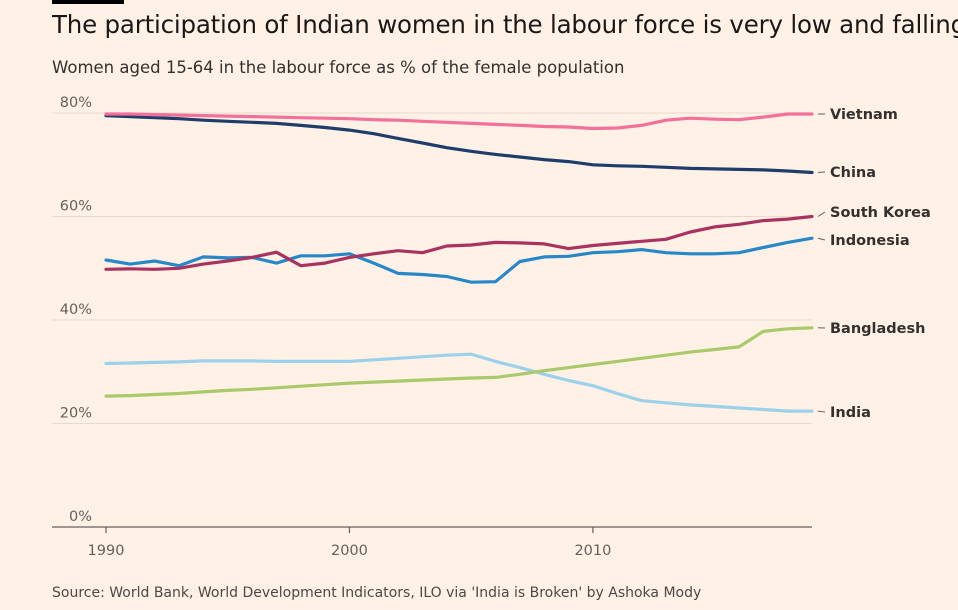 The width and height of the screenshot is (958, 610). I want to click on x-axis: 1990 2000 2010, so click(349, 543).